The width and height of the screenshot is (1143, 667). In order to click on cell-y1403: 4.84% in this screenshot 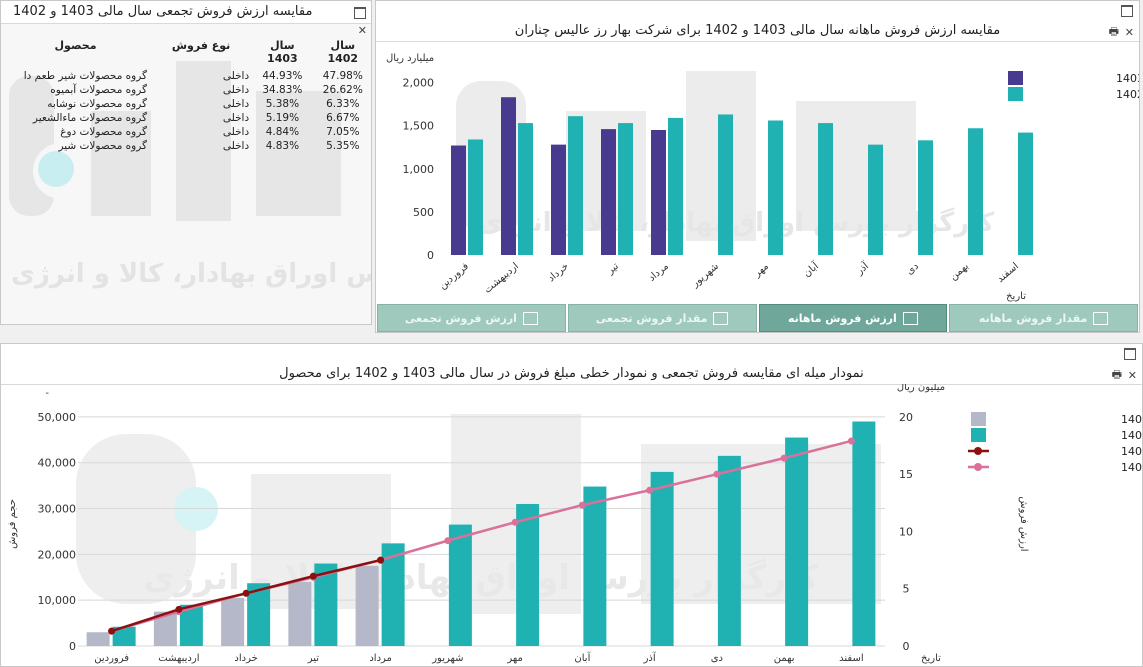, I will do `click(282, 132)`.